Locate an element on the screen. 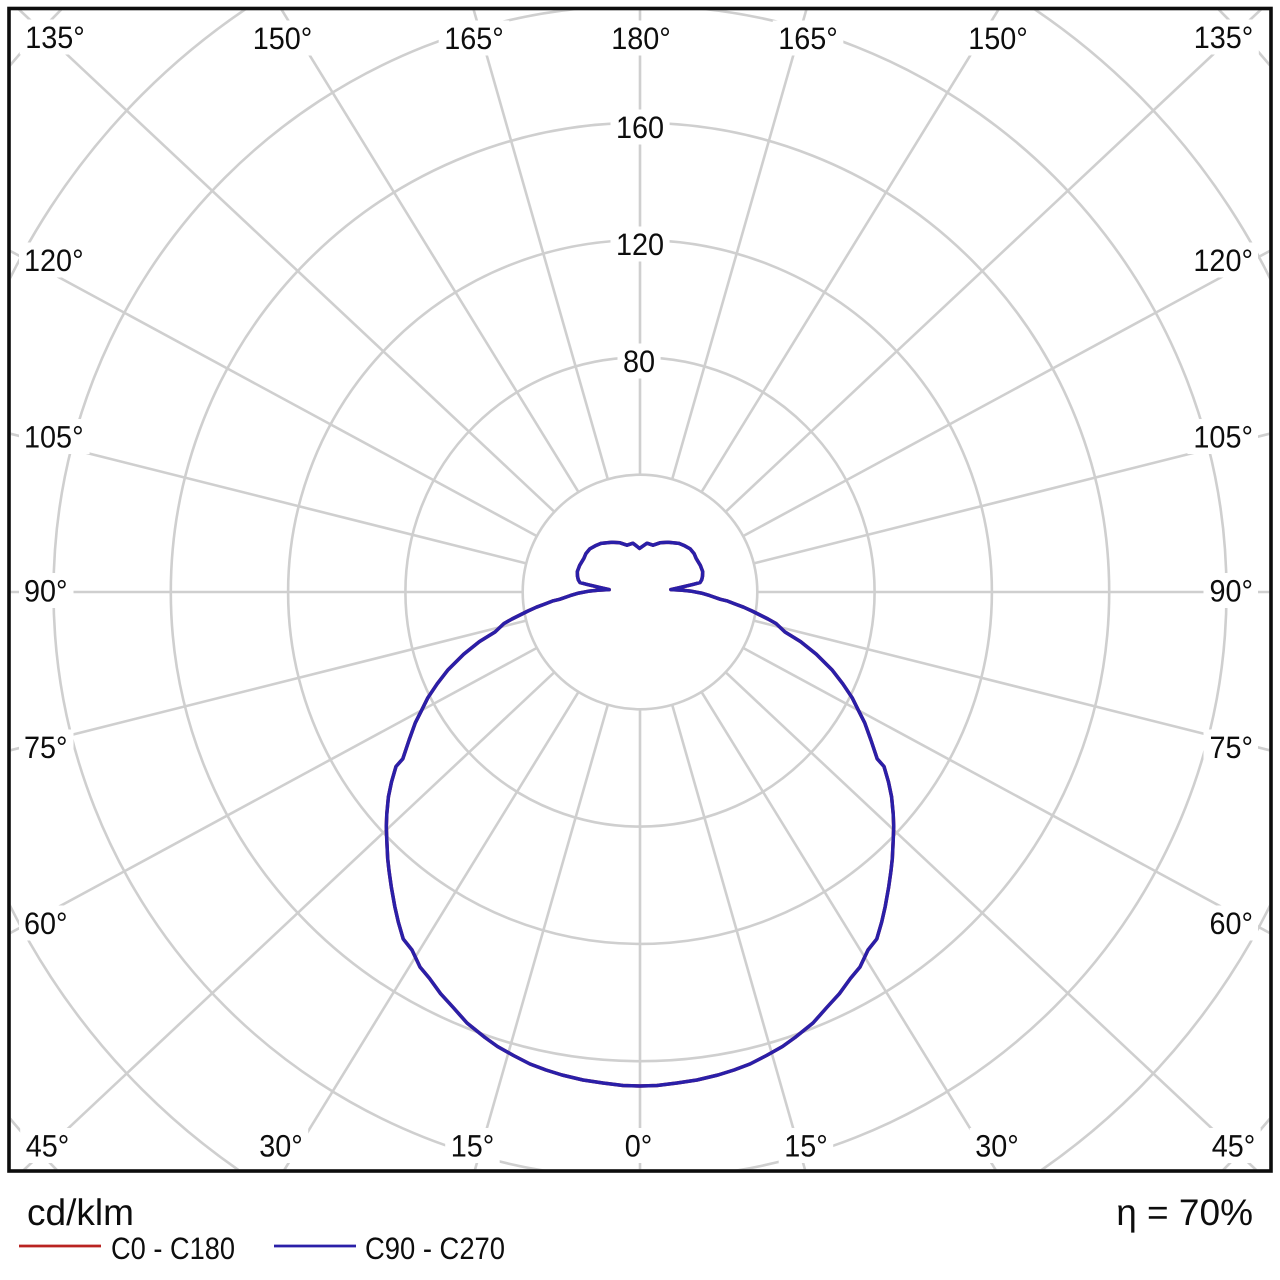 This screenshot has height=1280, width=1280. svg-text: cd/klm is located at coordinates (80, 1212).